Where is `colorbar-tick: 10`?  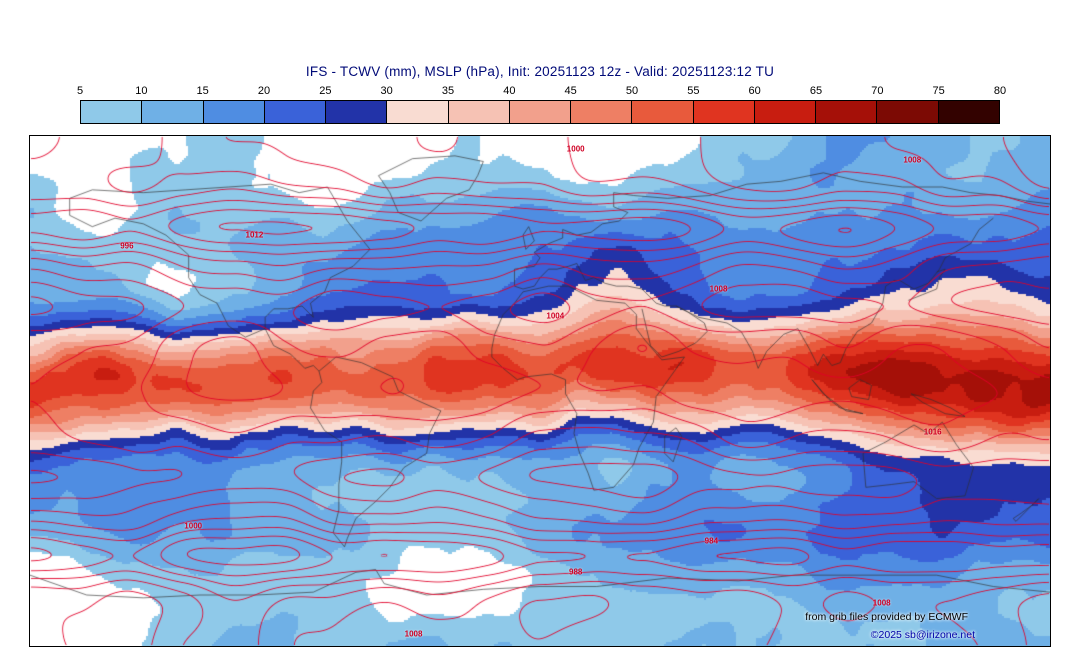
colorbar-tick: 10 is located at coordinates (141, 91).